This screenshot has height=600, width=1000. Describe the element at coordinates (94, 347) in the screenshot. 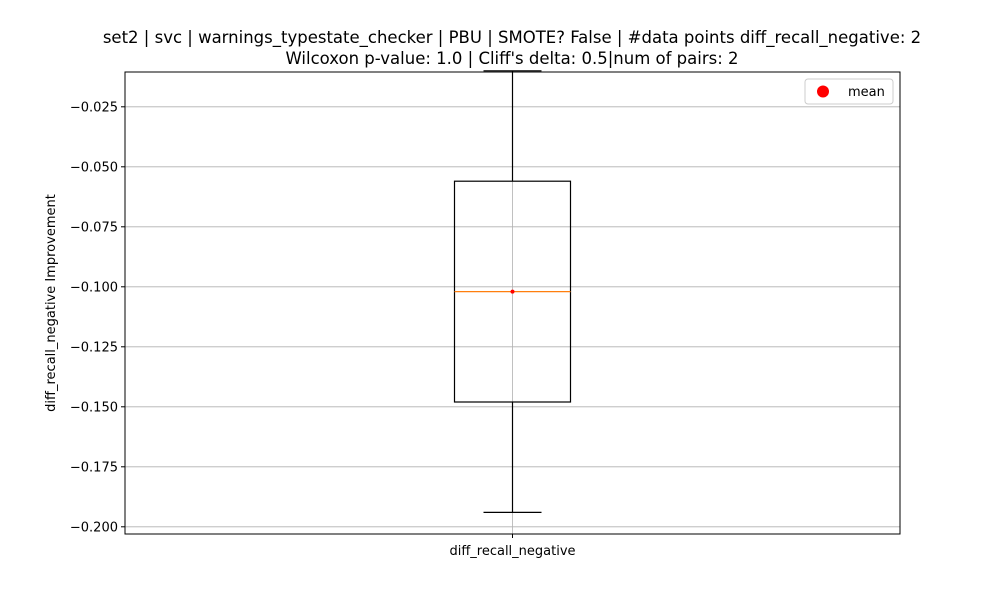

I see `y-tick-label: −0.125` at that location.